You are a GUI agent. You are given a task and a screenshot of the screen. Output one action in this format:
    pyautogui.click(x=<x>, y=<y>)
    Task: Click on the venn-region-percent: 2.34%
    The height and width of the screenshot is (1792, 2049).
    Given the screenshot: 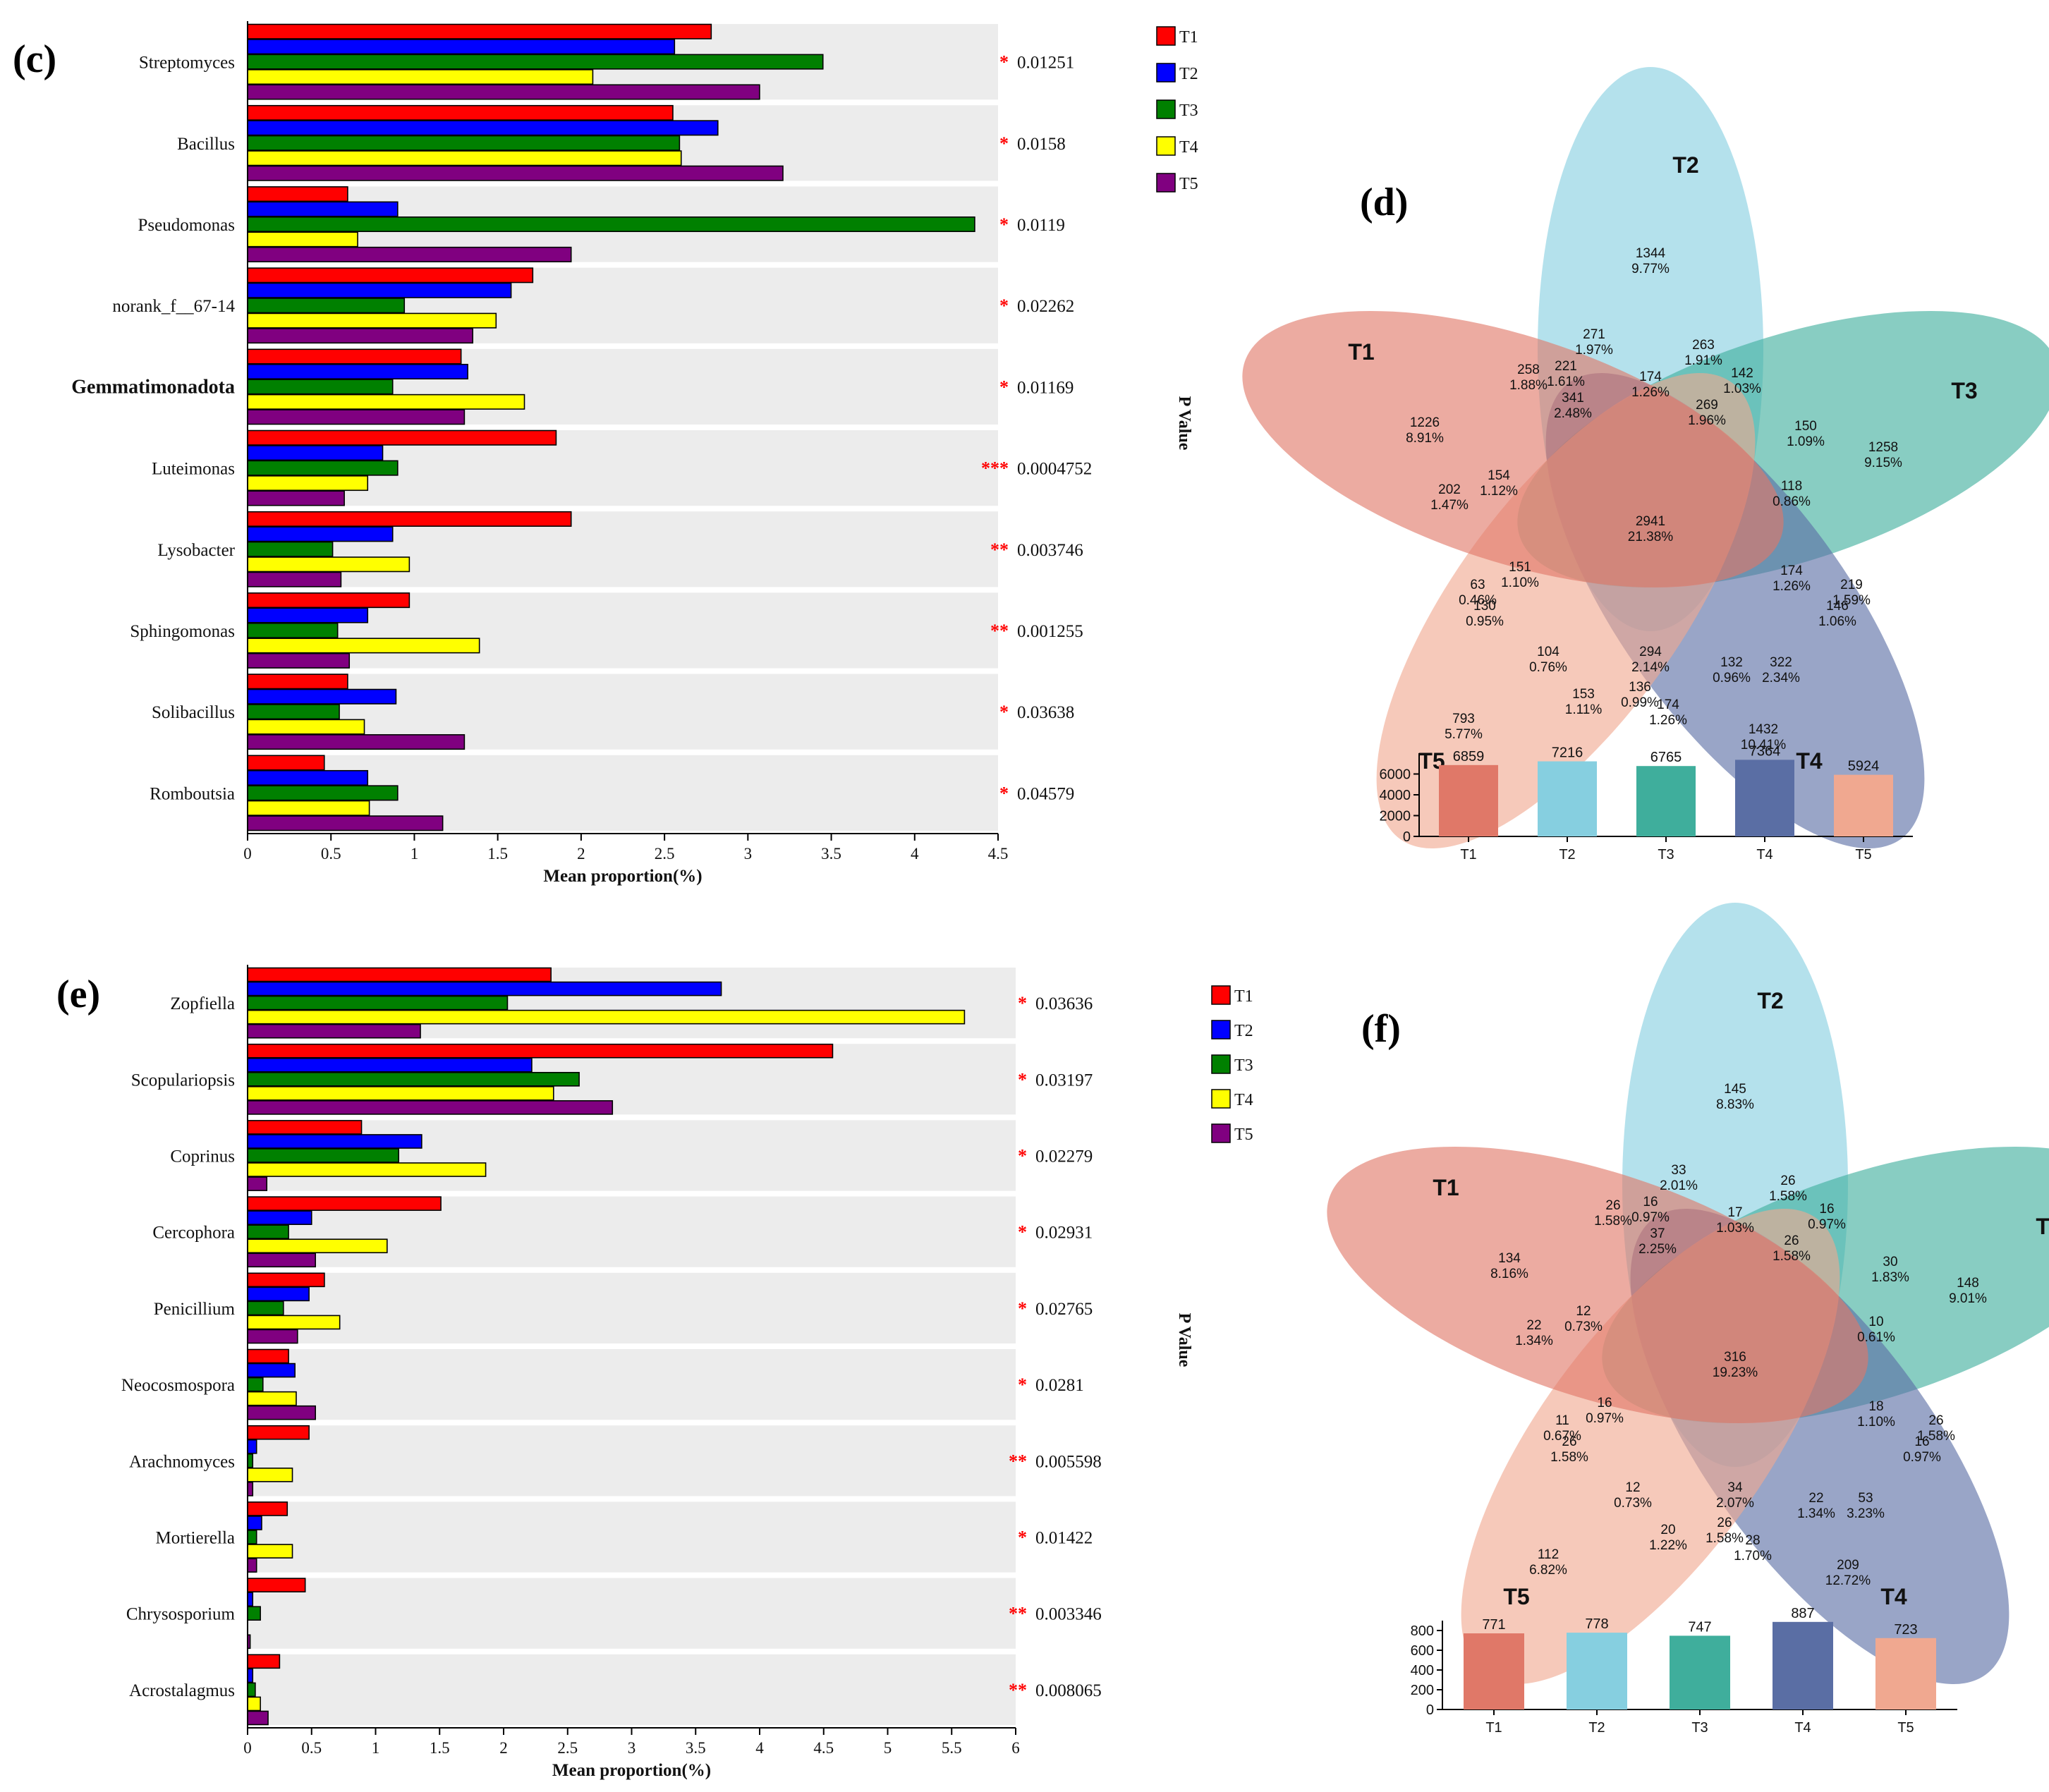 What is the action you would take?
    pyautogui.click(x=1781, y=678)
    